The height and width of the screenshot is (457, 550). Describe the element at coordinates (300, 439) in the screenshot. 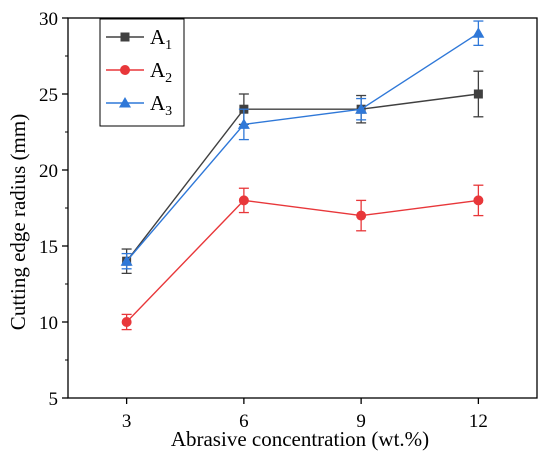

I see `x-axis-title: Abrasive concentration (wt.%)` at that location.